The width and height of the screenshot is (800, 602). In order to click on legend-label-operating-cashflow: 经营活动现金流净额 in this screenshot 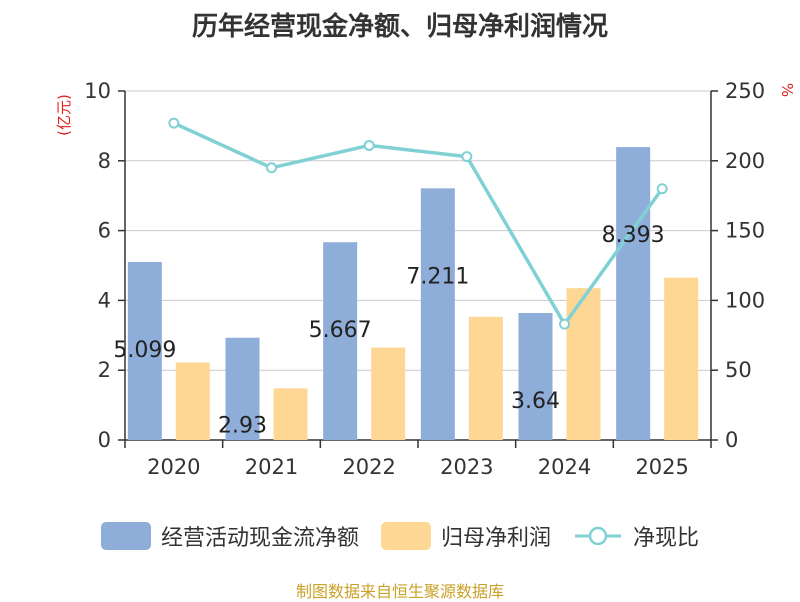, I will do `click(259, 538)`.